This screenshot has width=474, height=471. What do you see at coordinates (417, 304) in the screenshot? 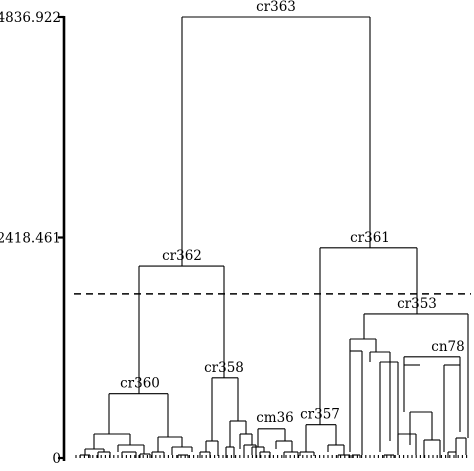
I see `cluster-label-cr353: cr353` at bounding box center [417, 304].